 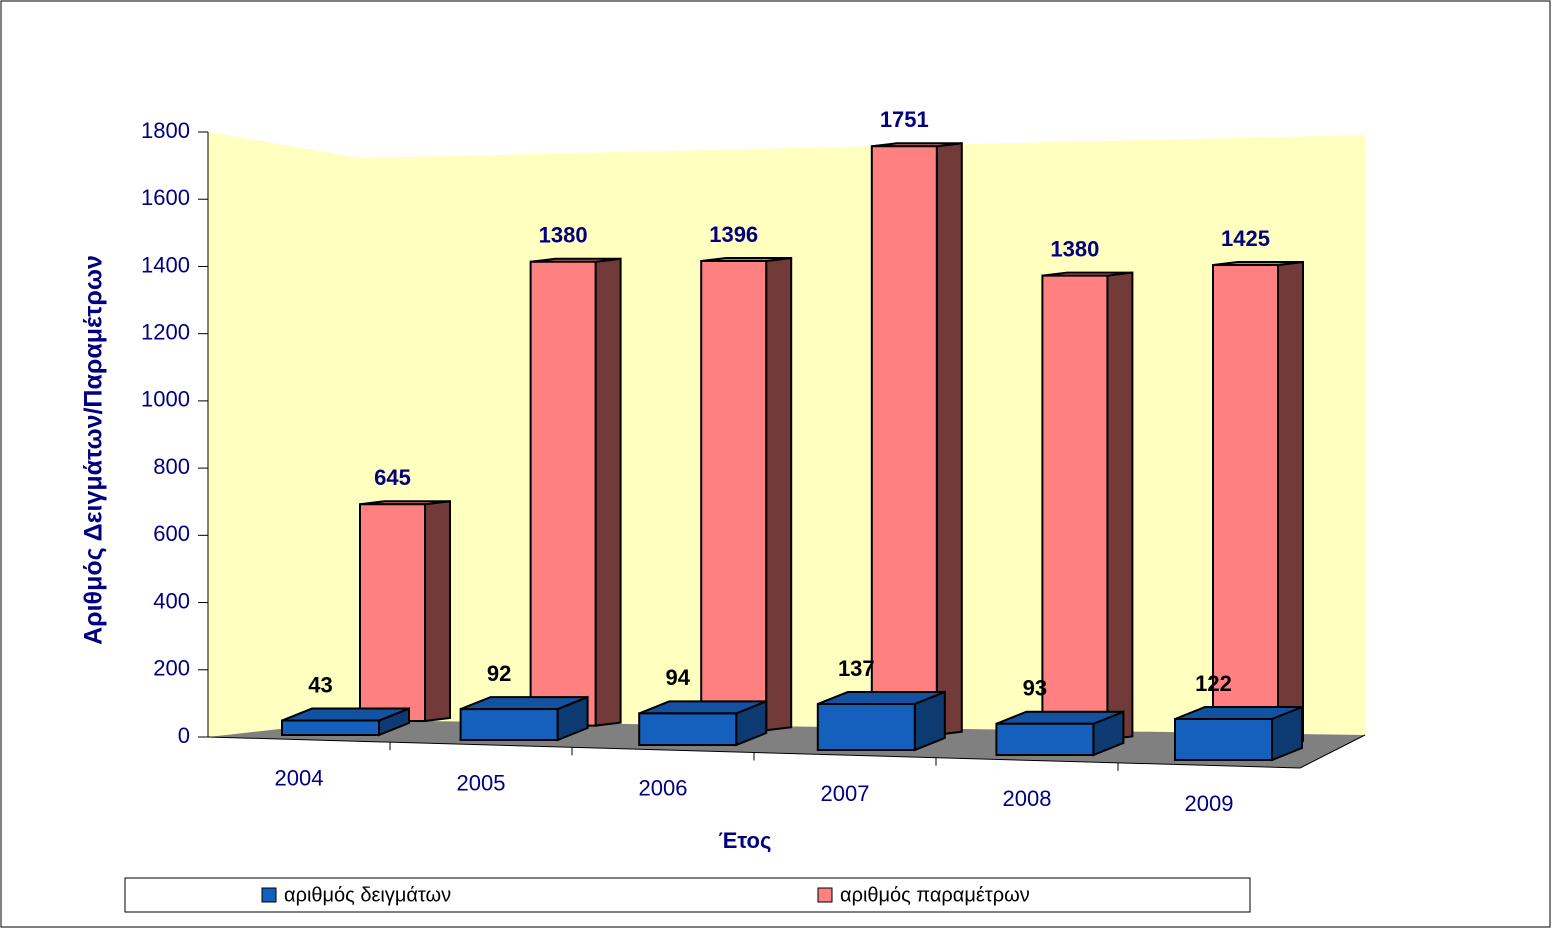 What do you see at coordinates (1332, 751) in the screenshot?
I see `floor-edge` at bounding box center [1332, 751].